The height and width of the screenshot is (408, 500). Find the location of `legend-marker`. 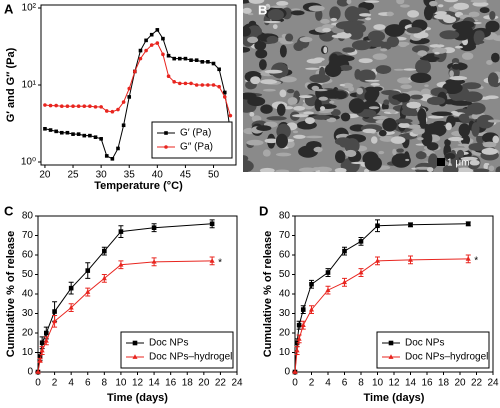

legend-marker is located at coordinates (166, 133).